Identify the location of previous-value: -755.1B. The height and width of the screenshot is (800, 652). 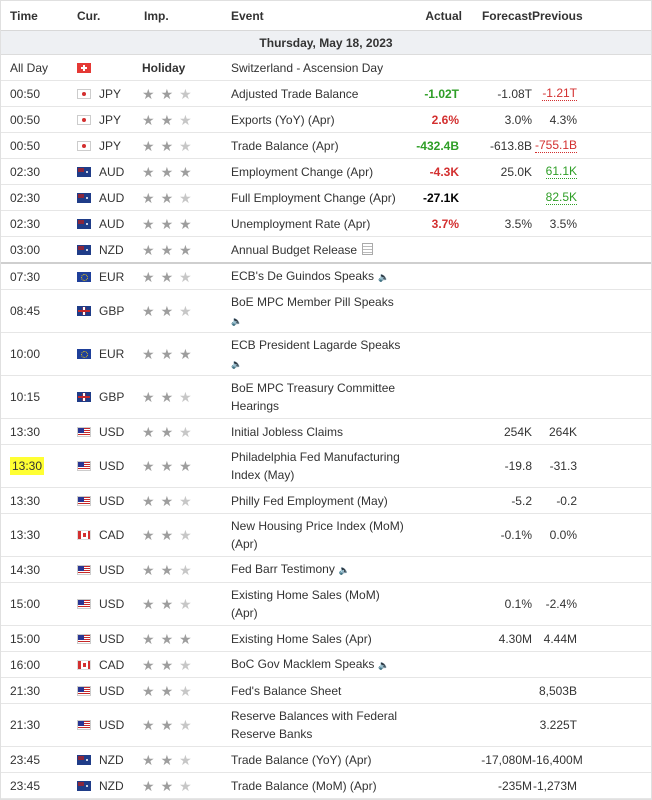
(555, 145).